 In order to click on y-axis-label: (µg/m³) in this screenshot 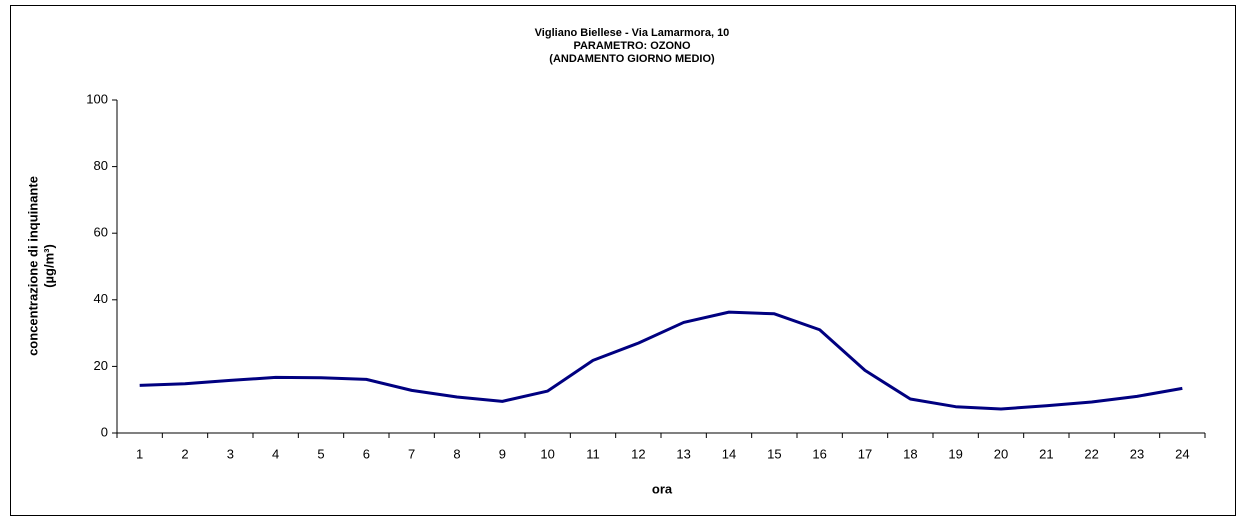, I will do `click(48, 266)`.